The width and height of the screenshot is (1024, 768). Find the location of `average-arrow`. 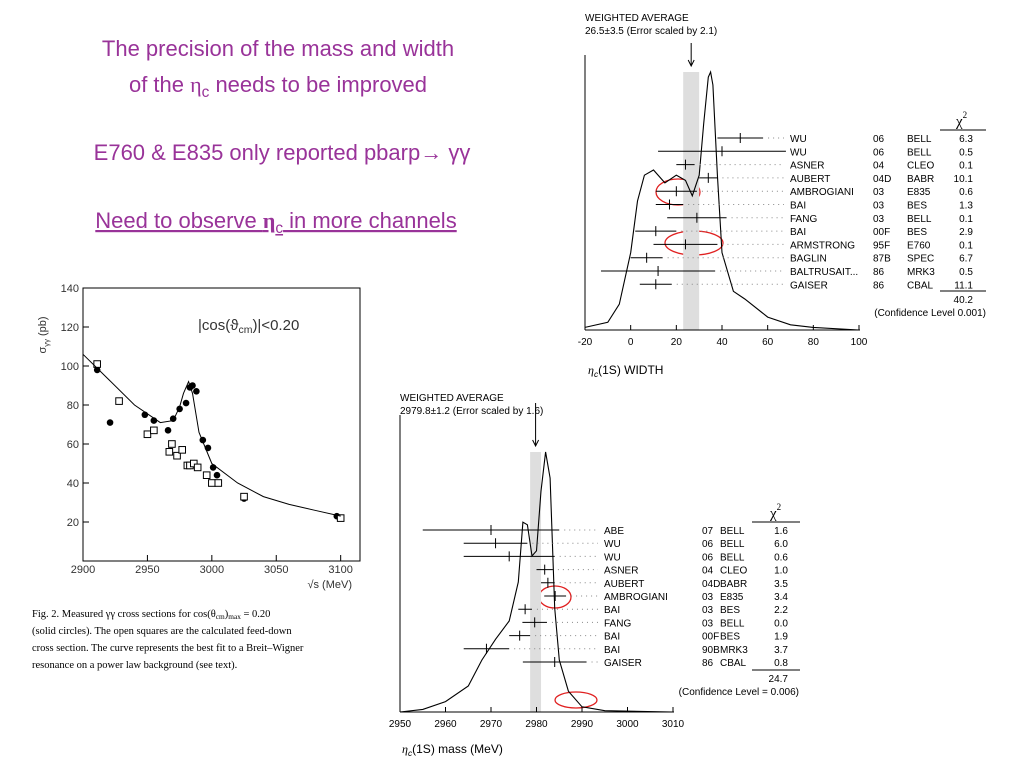

average-arrow is located at coordinates (691, 55).